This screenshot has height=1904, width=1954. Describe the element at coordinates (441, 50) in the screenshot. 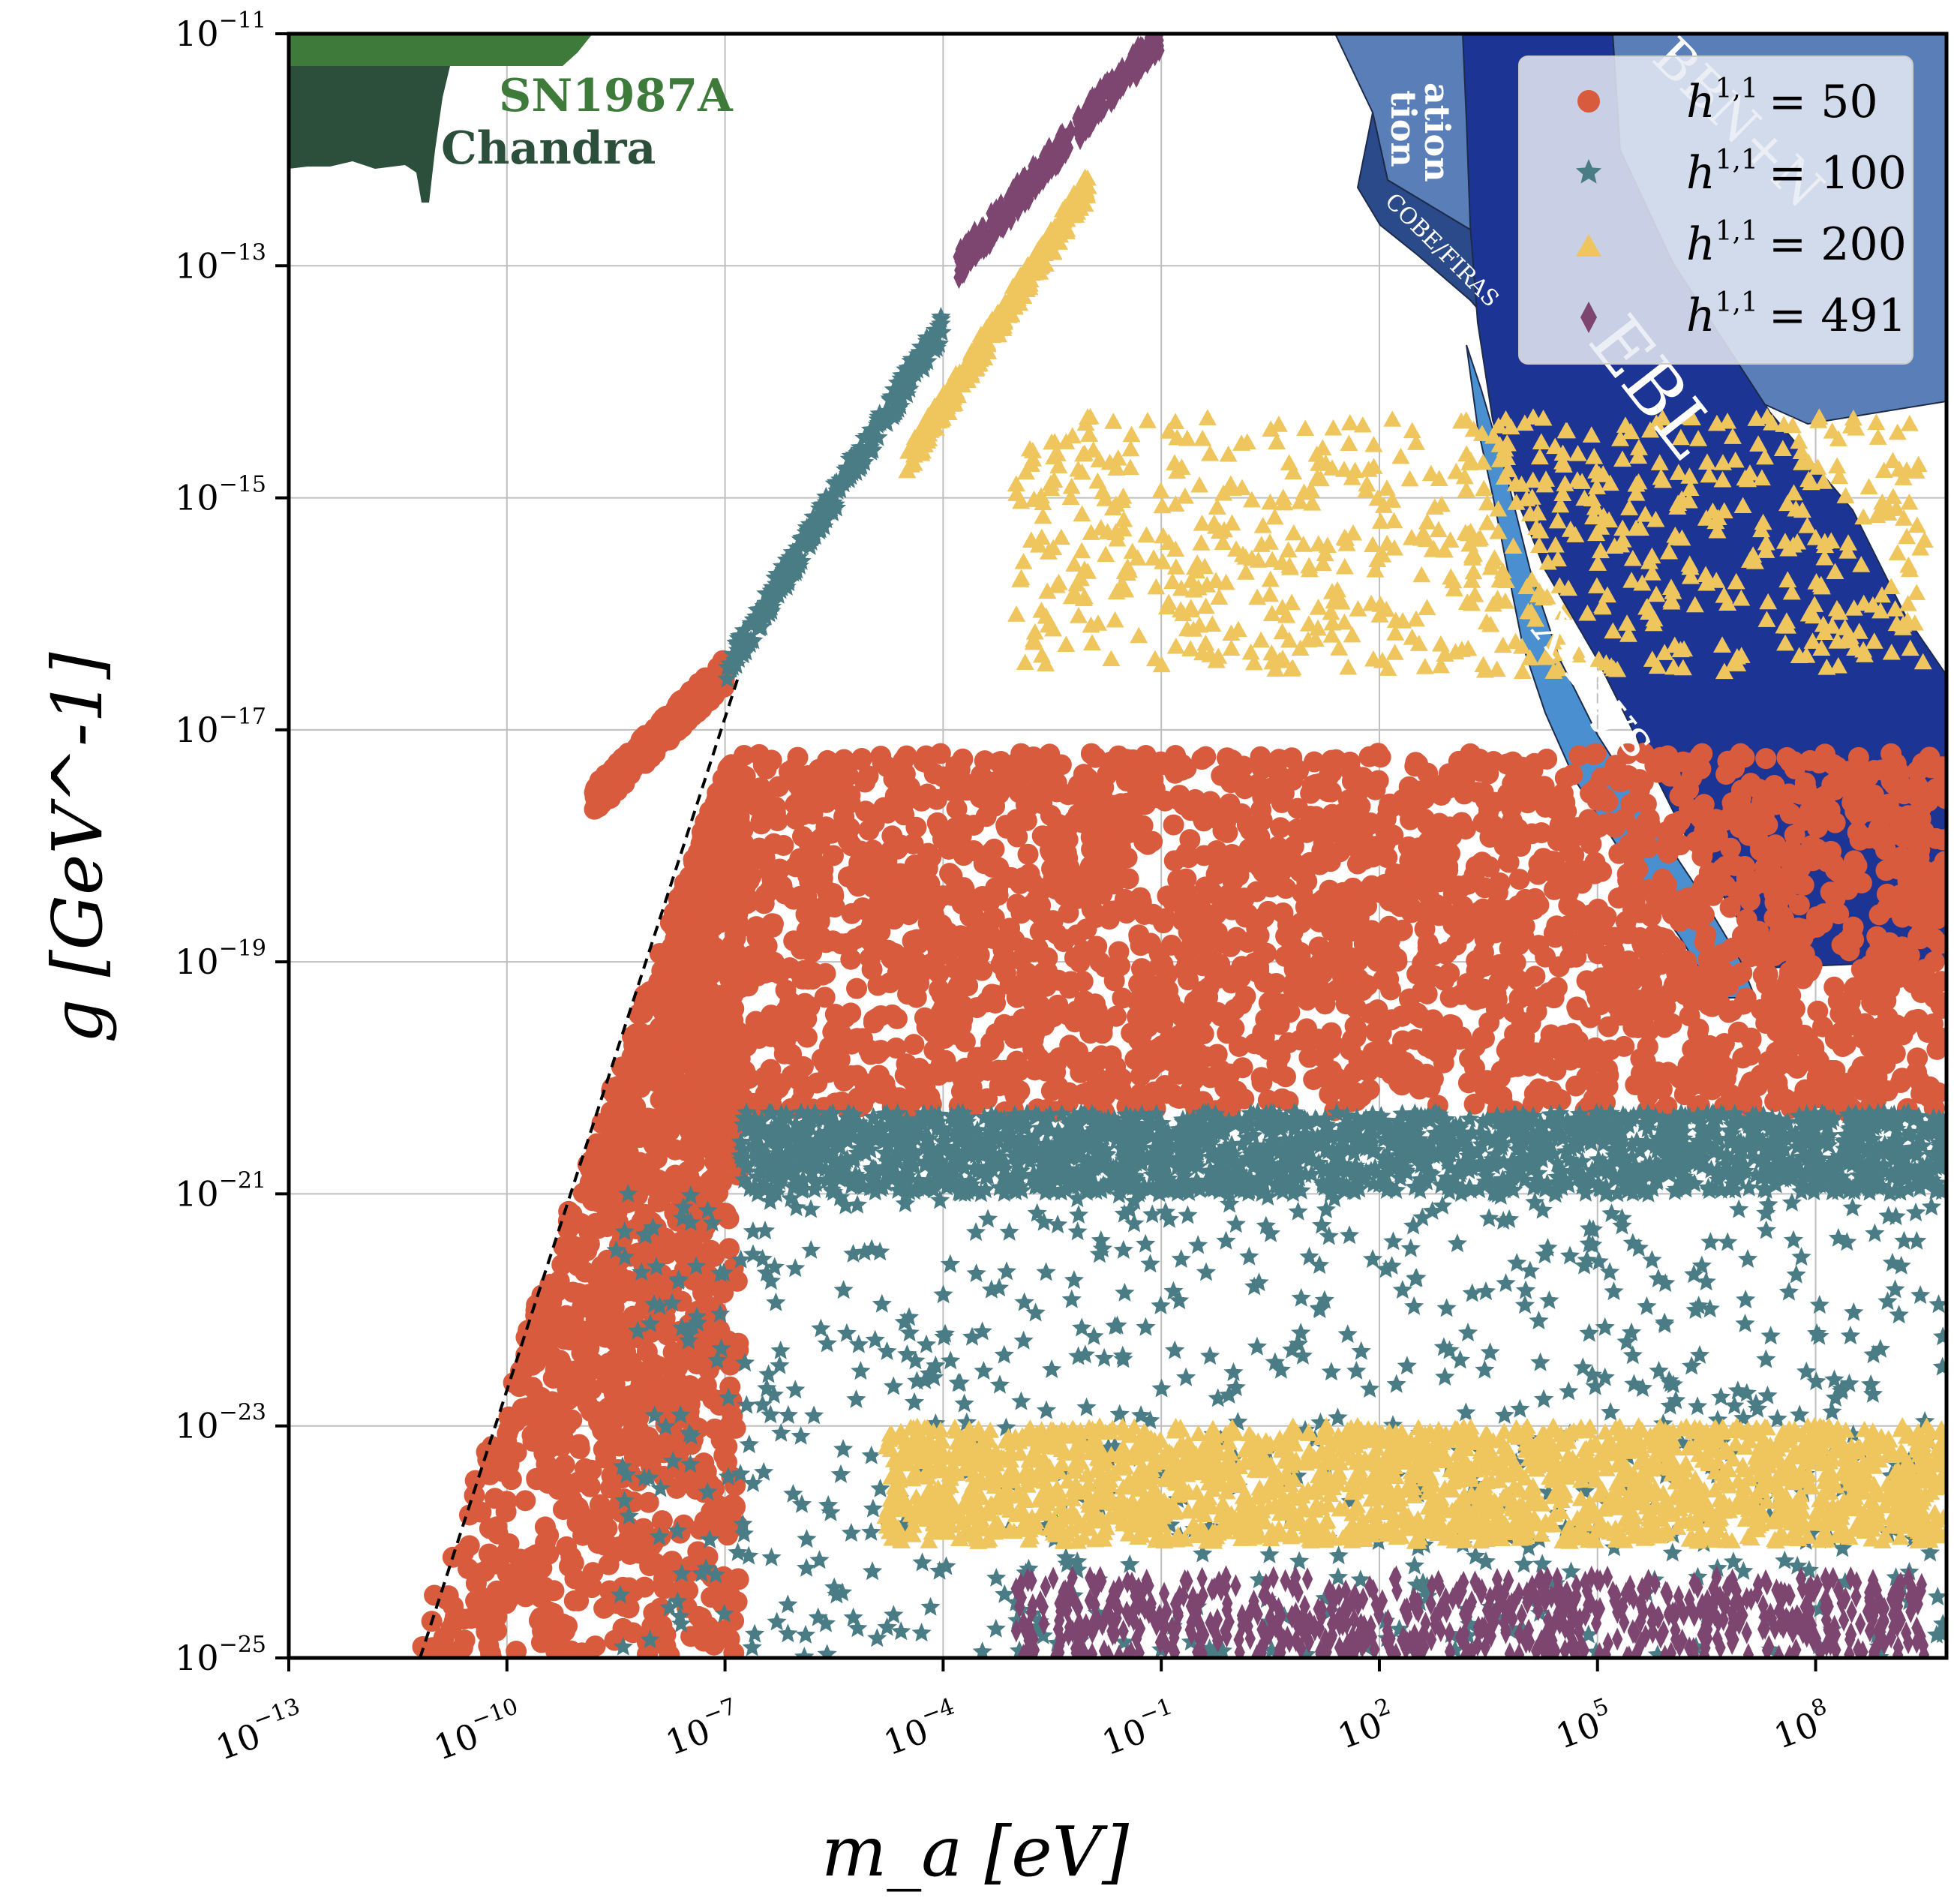

I see `region-sn1987a` at that location.